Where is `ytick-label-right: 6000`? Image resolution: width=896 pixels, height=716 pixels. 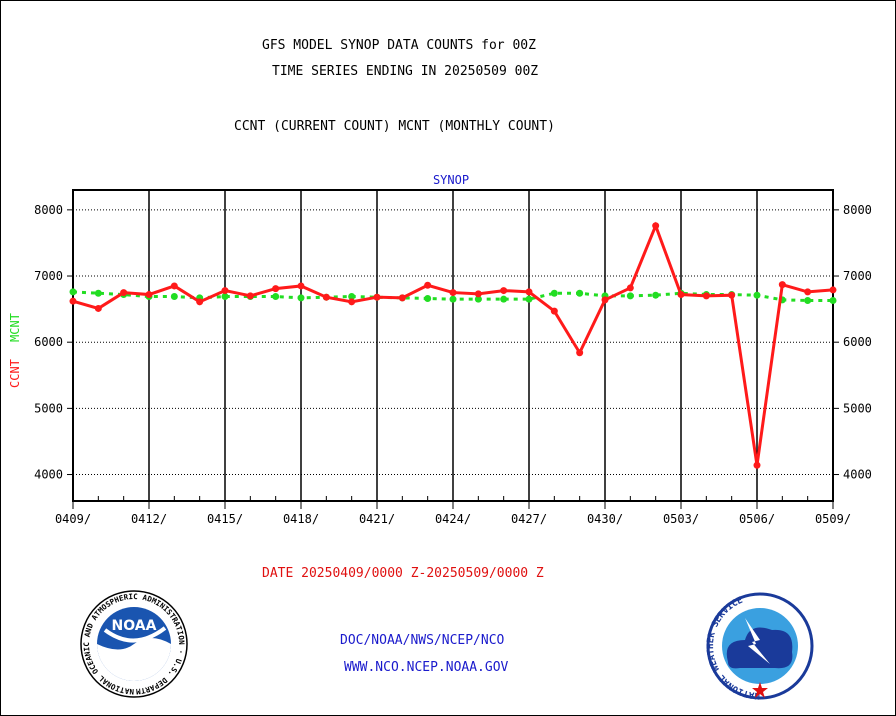 ytick-label-right: 6000 is located at coordinates (857, 342).